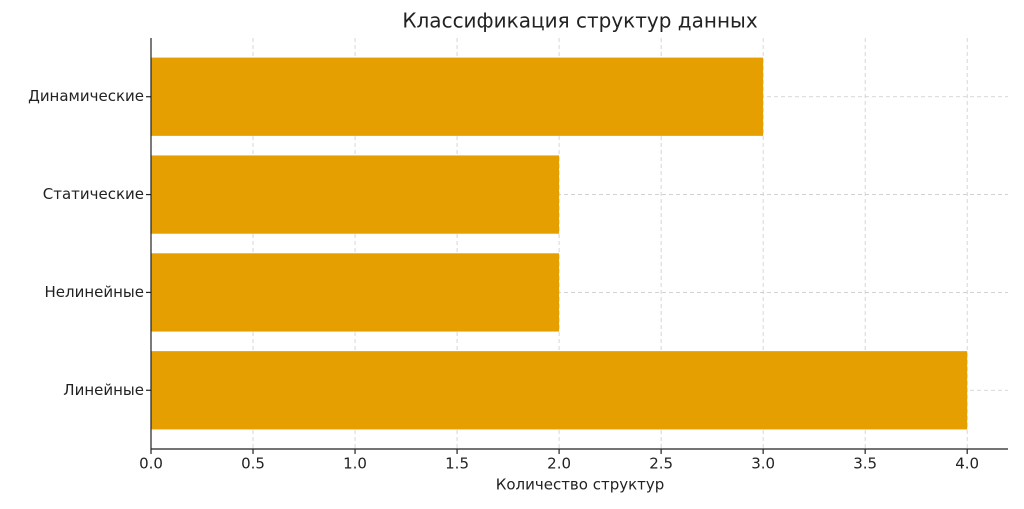 This screenshot has height=509, width=1024. Describe the element at coordinates (94, 292) in the screenshot. I see `y-tick-label: Нелинейные` at that location.